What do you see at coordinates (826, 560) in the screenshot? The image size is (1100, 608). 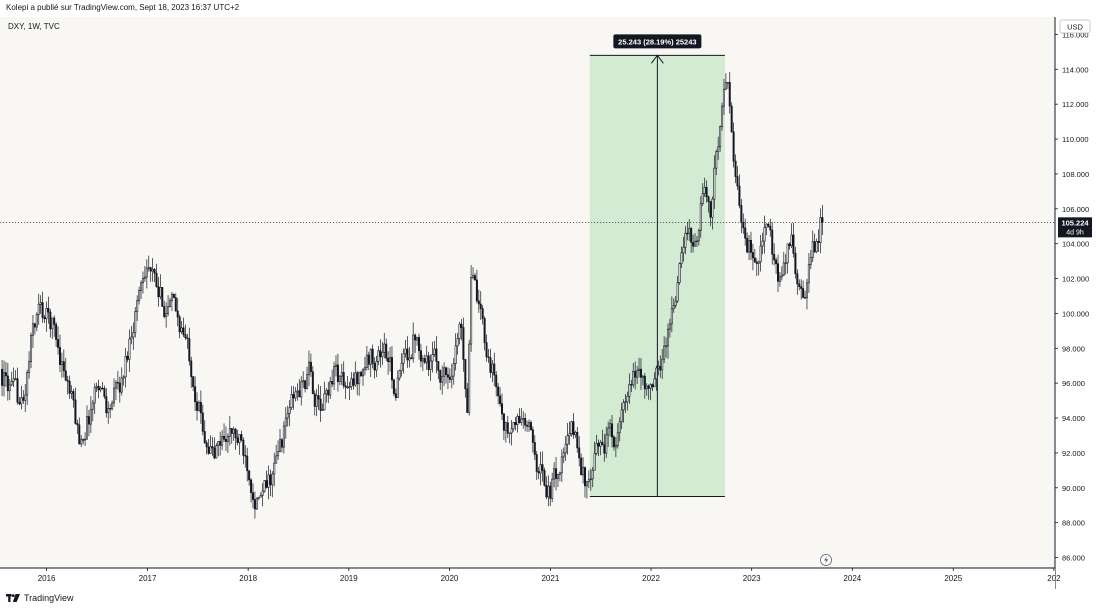 I see `lightning-icon` at bounding box center [826, 560].